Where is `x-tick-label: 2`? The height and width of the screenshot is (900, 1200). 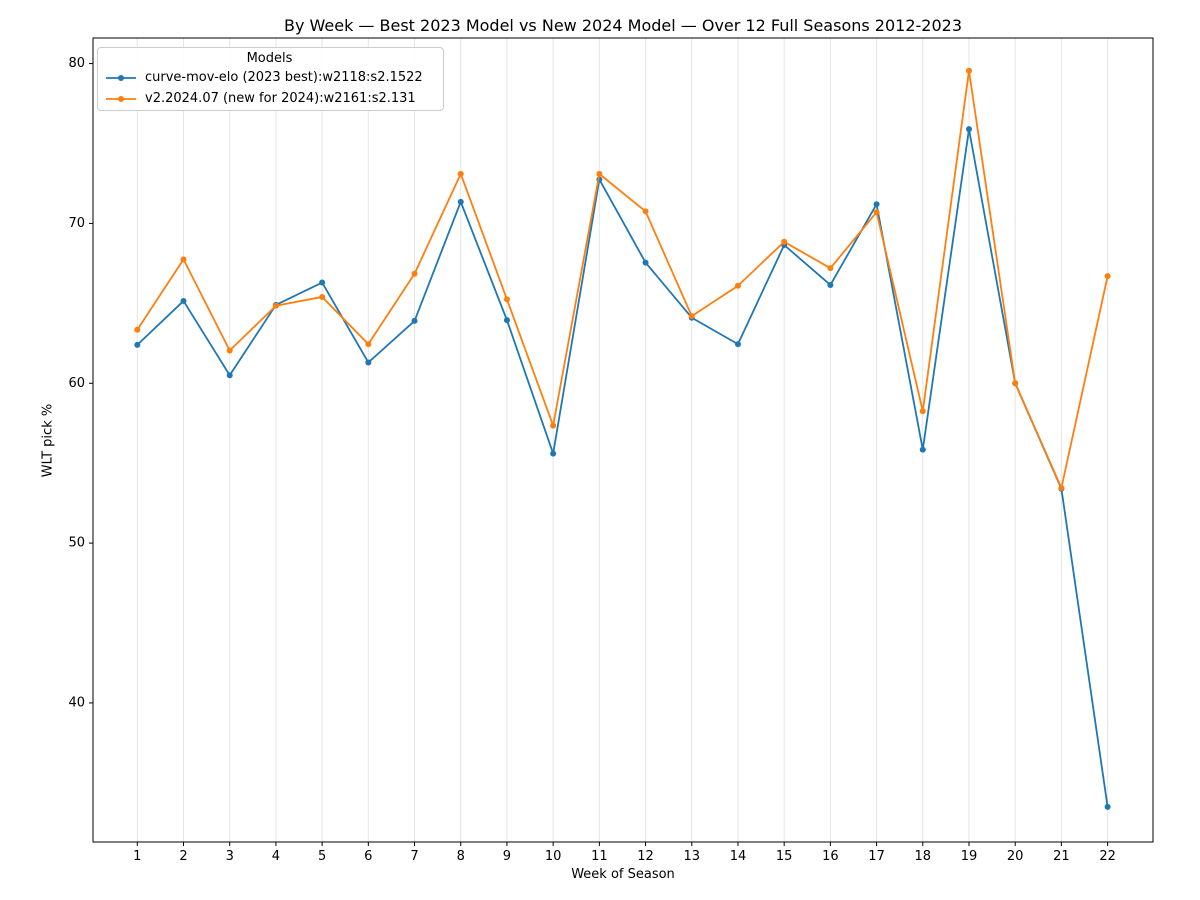
x-tick-label: 2 is located at coordinates (183, 856).